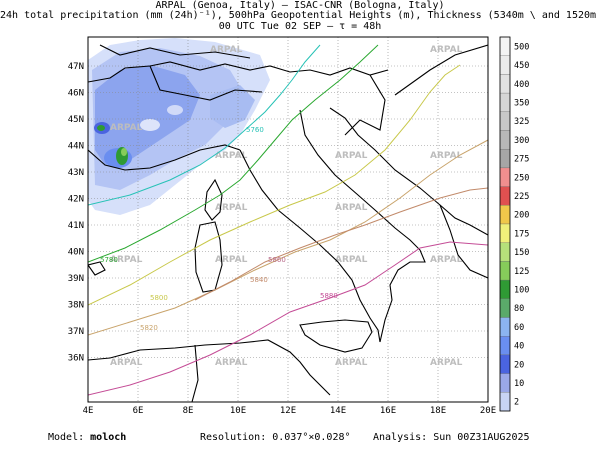 The width and height of the screenshot is (600, 450). I want to click on colorbar-label: 500, so click(521, 47).